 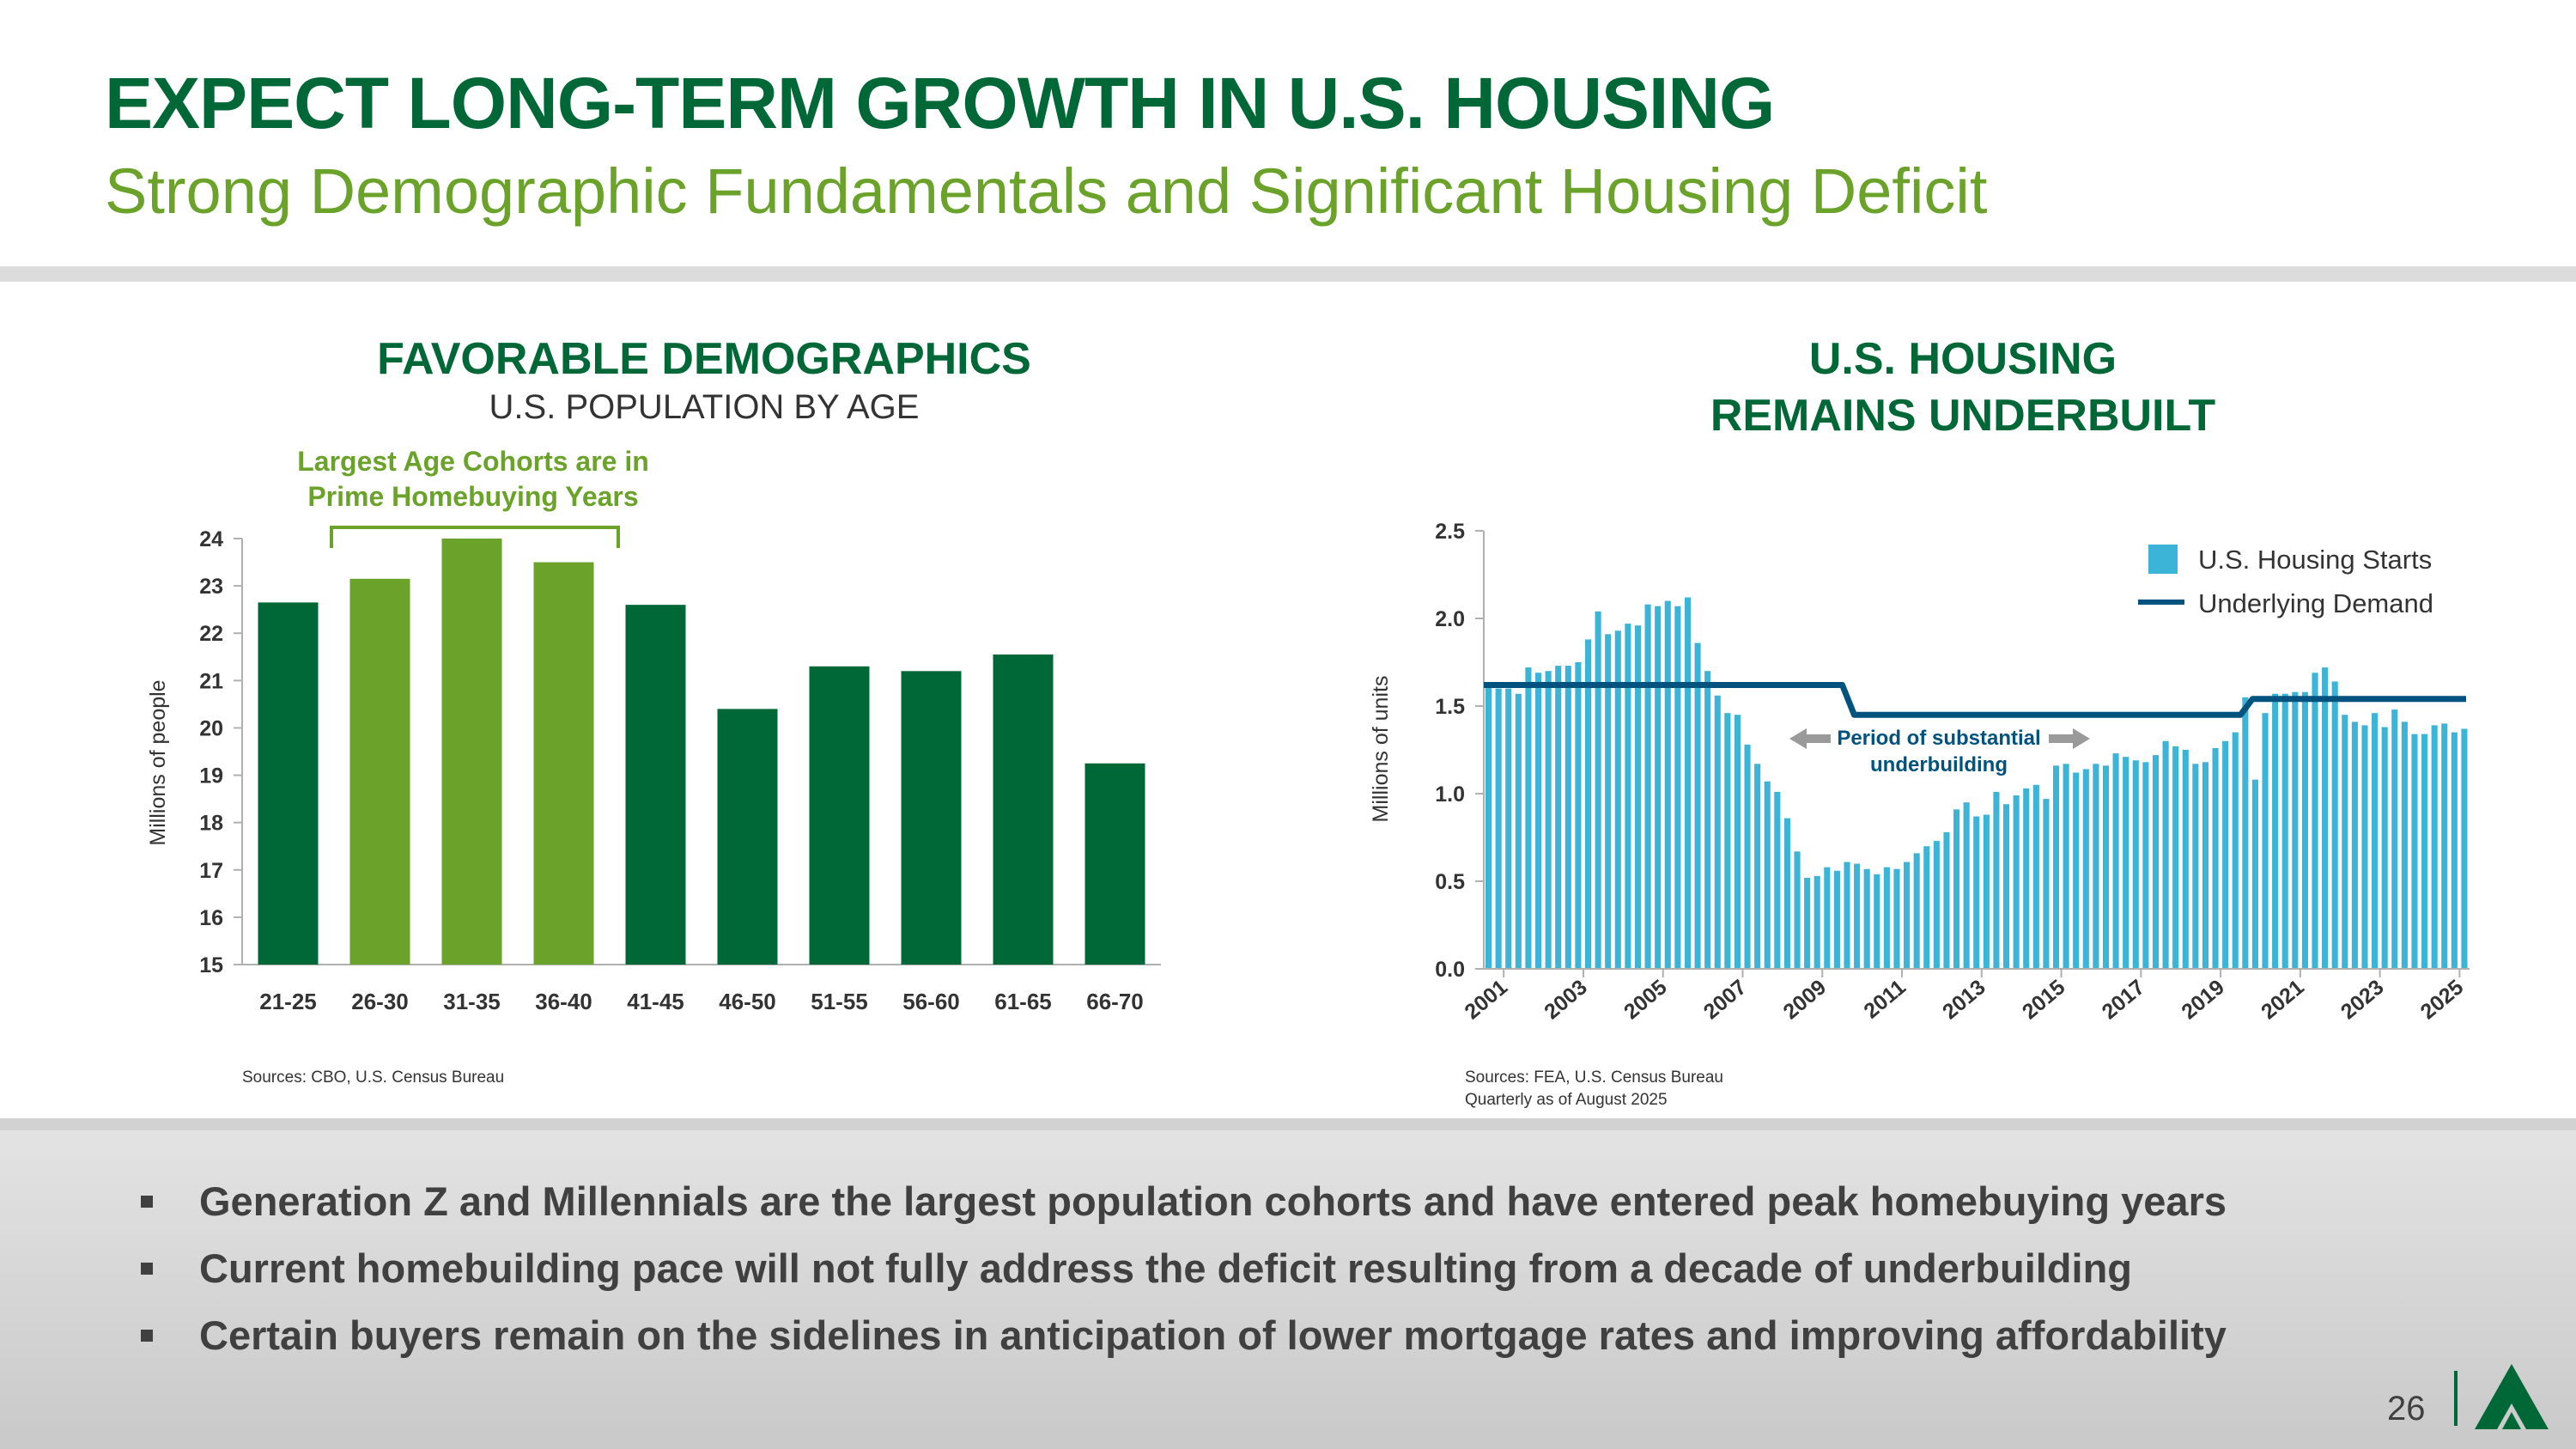 I want to click on header-divider, so click(x=1288, y=274).